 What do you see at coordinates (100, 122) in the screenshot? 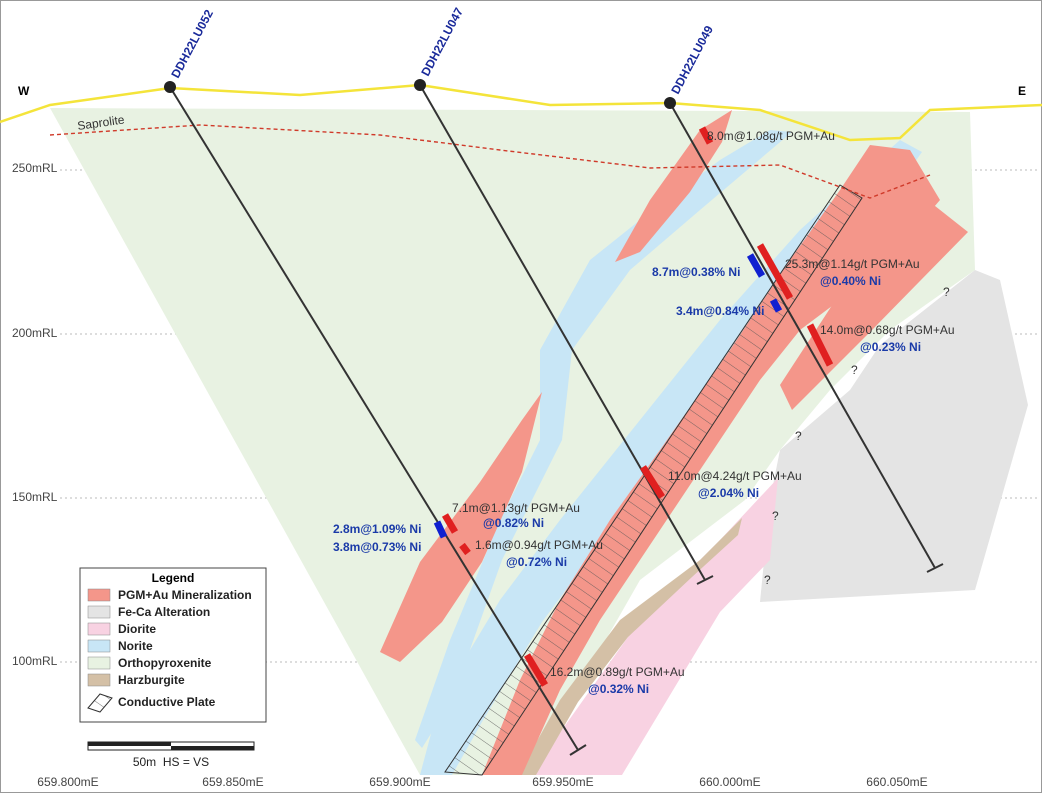
I see `saprolite-label: Saprolite` at bounding box center [100, 122].